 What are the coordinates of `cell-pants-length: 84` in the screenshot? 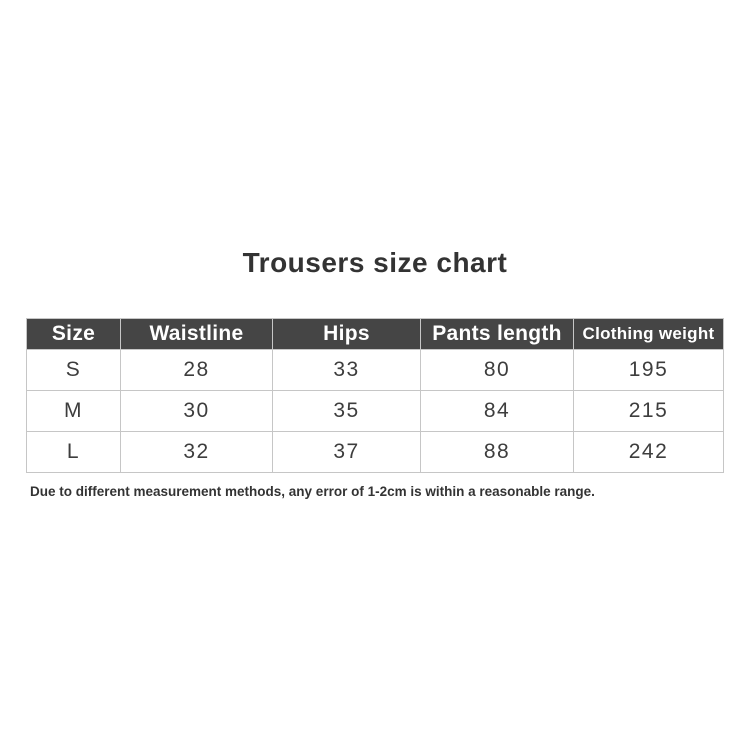 It's located at (497, 411).